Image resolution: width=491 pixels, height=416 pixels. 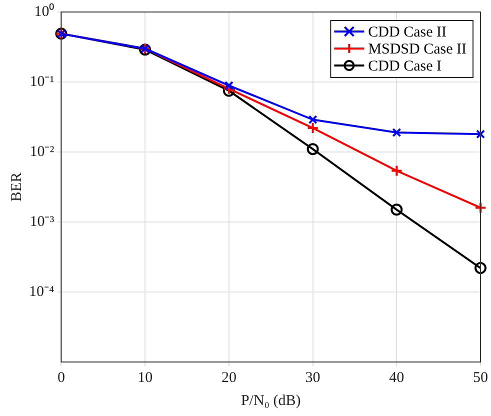 I want to click on x-tick-label: 30, so click(x=312, y=378).